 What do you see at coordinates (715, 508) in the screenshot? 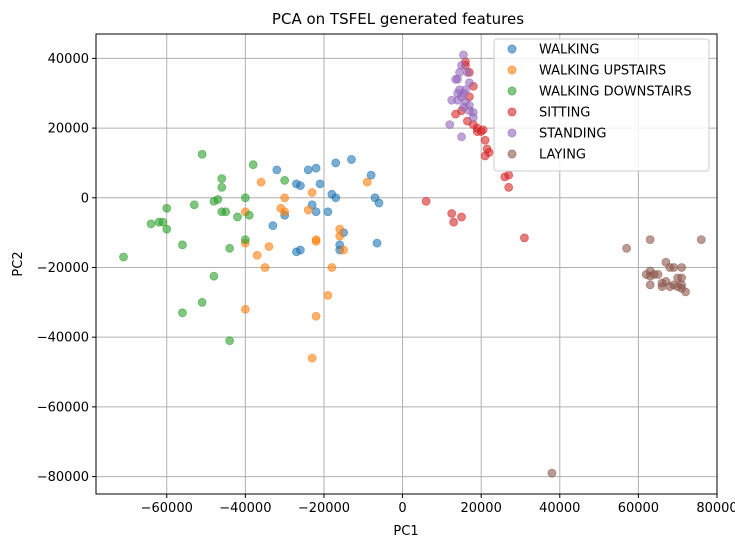
I see `x-tick-label: 80000` at bounding box center [715, 508].